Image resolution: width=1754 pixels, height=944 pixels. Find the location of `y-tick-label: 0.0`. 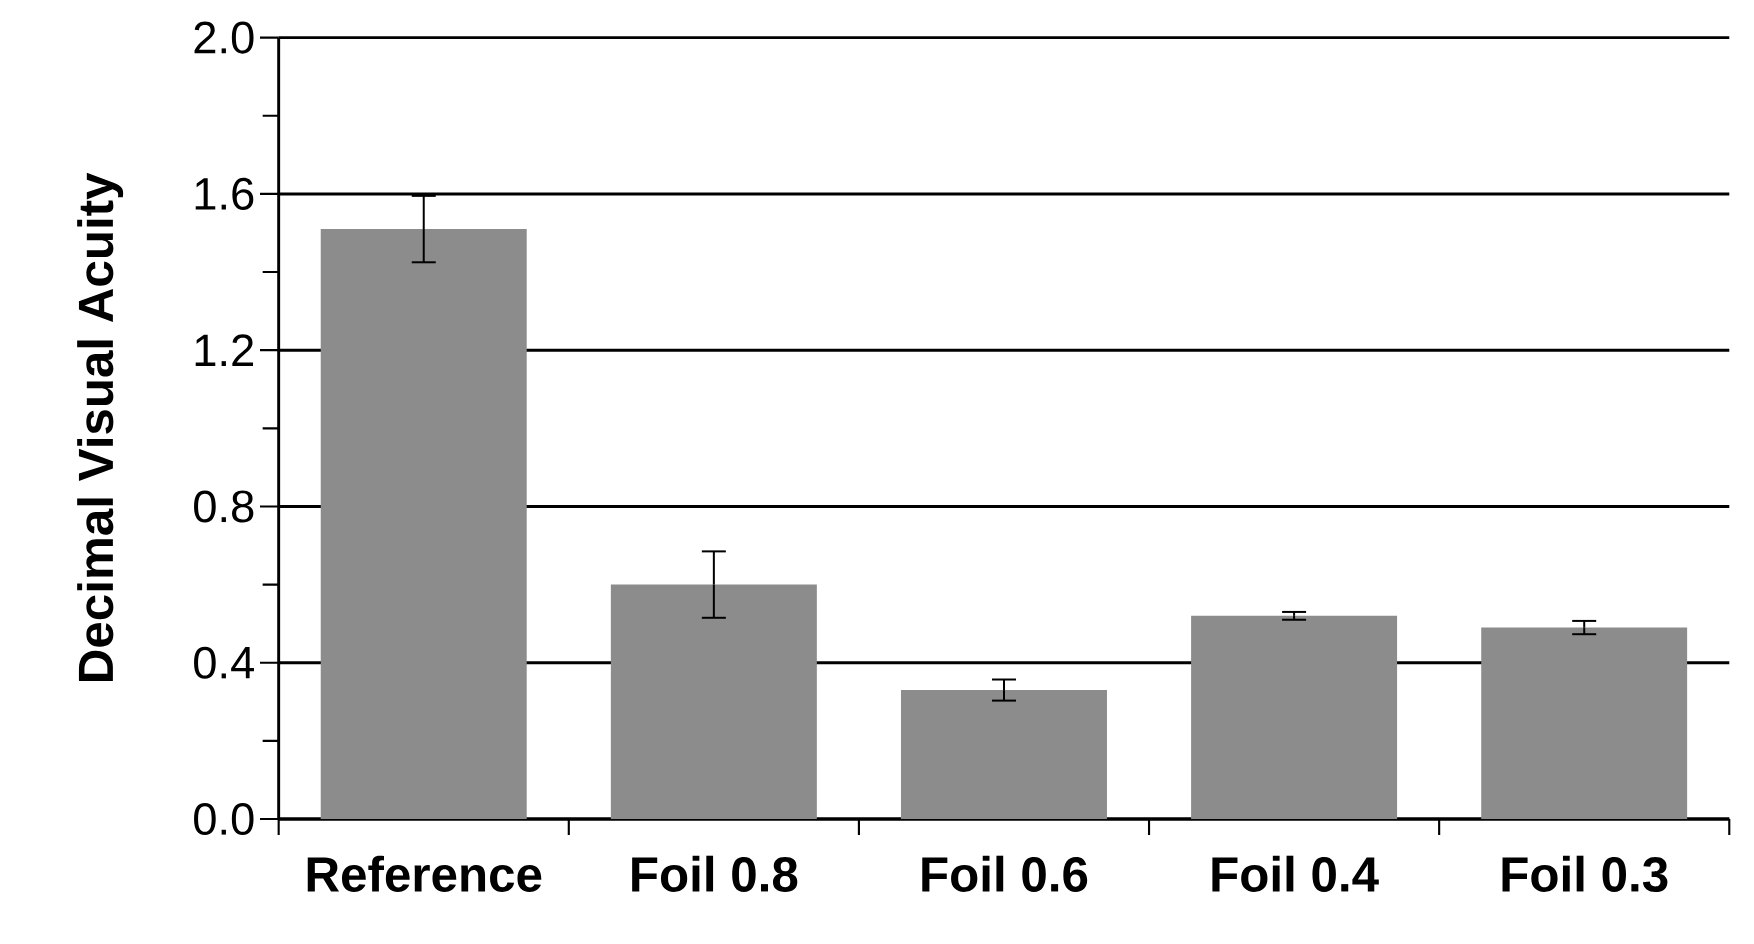

y-tick-label: 0.0 is located at coordinates (224, 819).